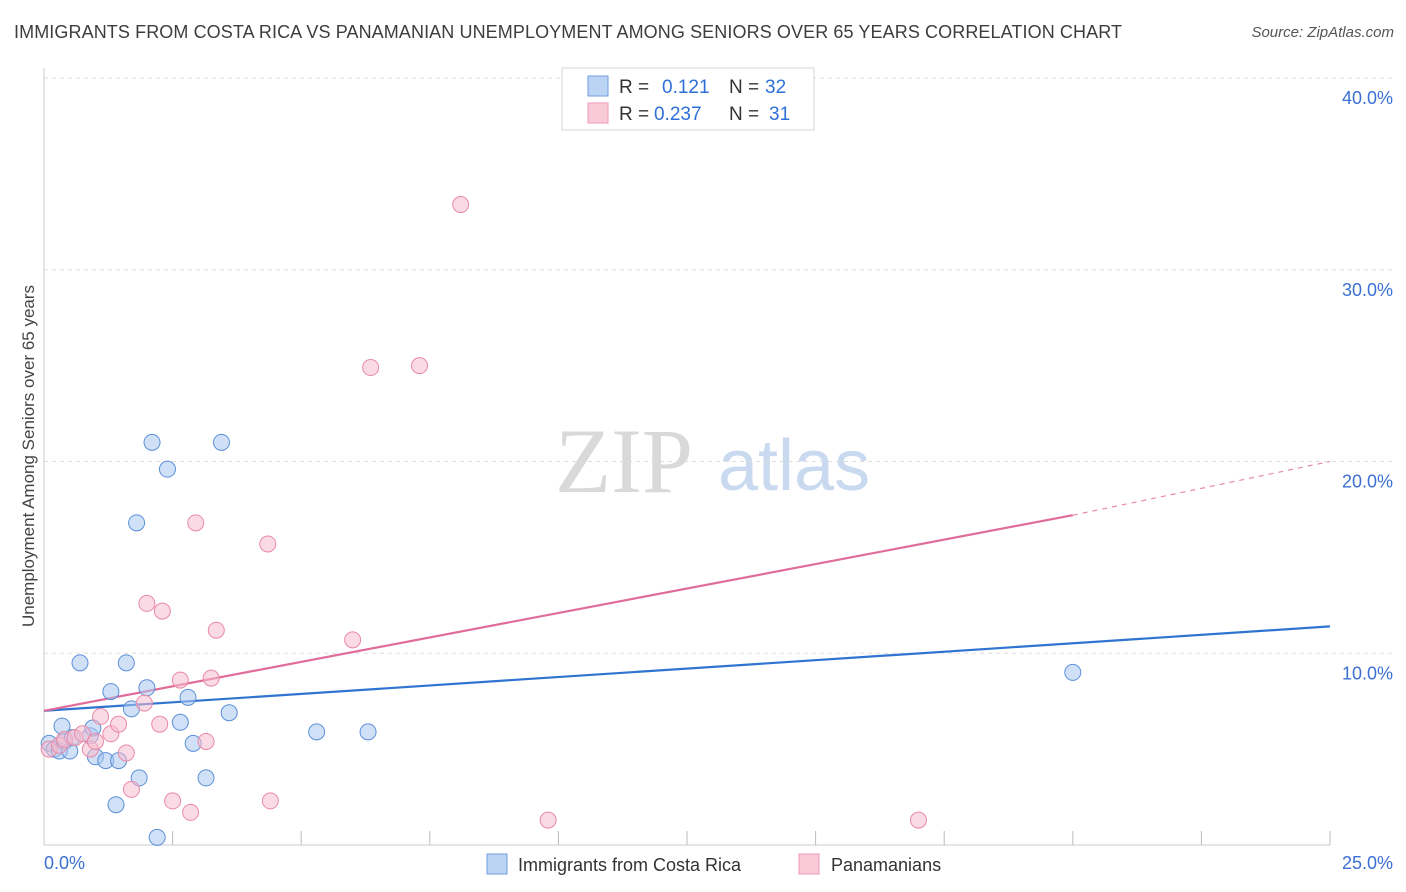  Describe the element at coordinates (688, 99) in the screenshot. I see `legend: R = 0.121 N = 32 R = 0.237 N = 31` at that location.